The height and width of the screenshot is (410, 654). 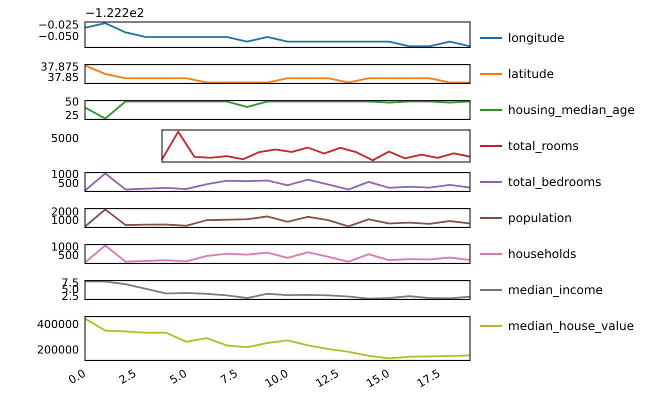 What do you see at coordinates (555, 290) in the screenshot?
I see `legend-label: median_income` at bounding box center [555, 290].